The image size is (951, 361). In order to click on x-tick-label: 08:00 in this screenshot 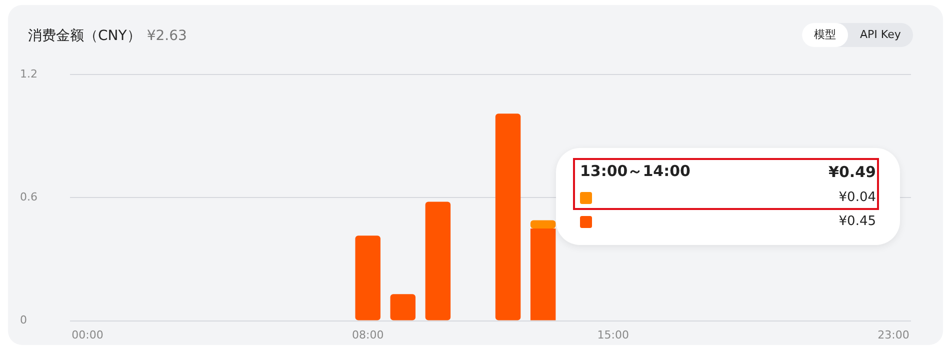, I will do `click(368, 335)`.